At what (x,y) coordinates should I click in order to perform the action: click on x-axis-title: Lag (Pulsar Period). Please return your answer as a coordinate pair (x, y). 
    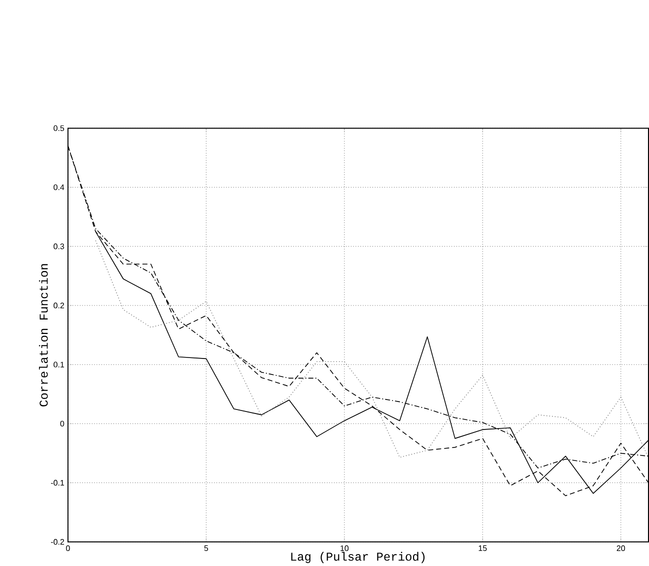
    Looking at the image, I should click on (358, 557).